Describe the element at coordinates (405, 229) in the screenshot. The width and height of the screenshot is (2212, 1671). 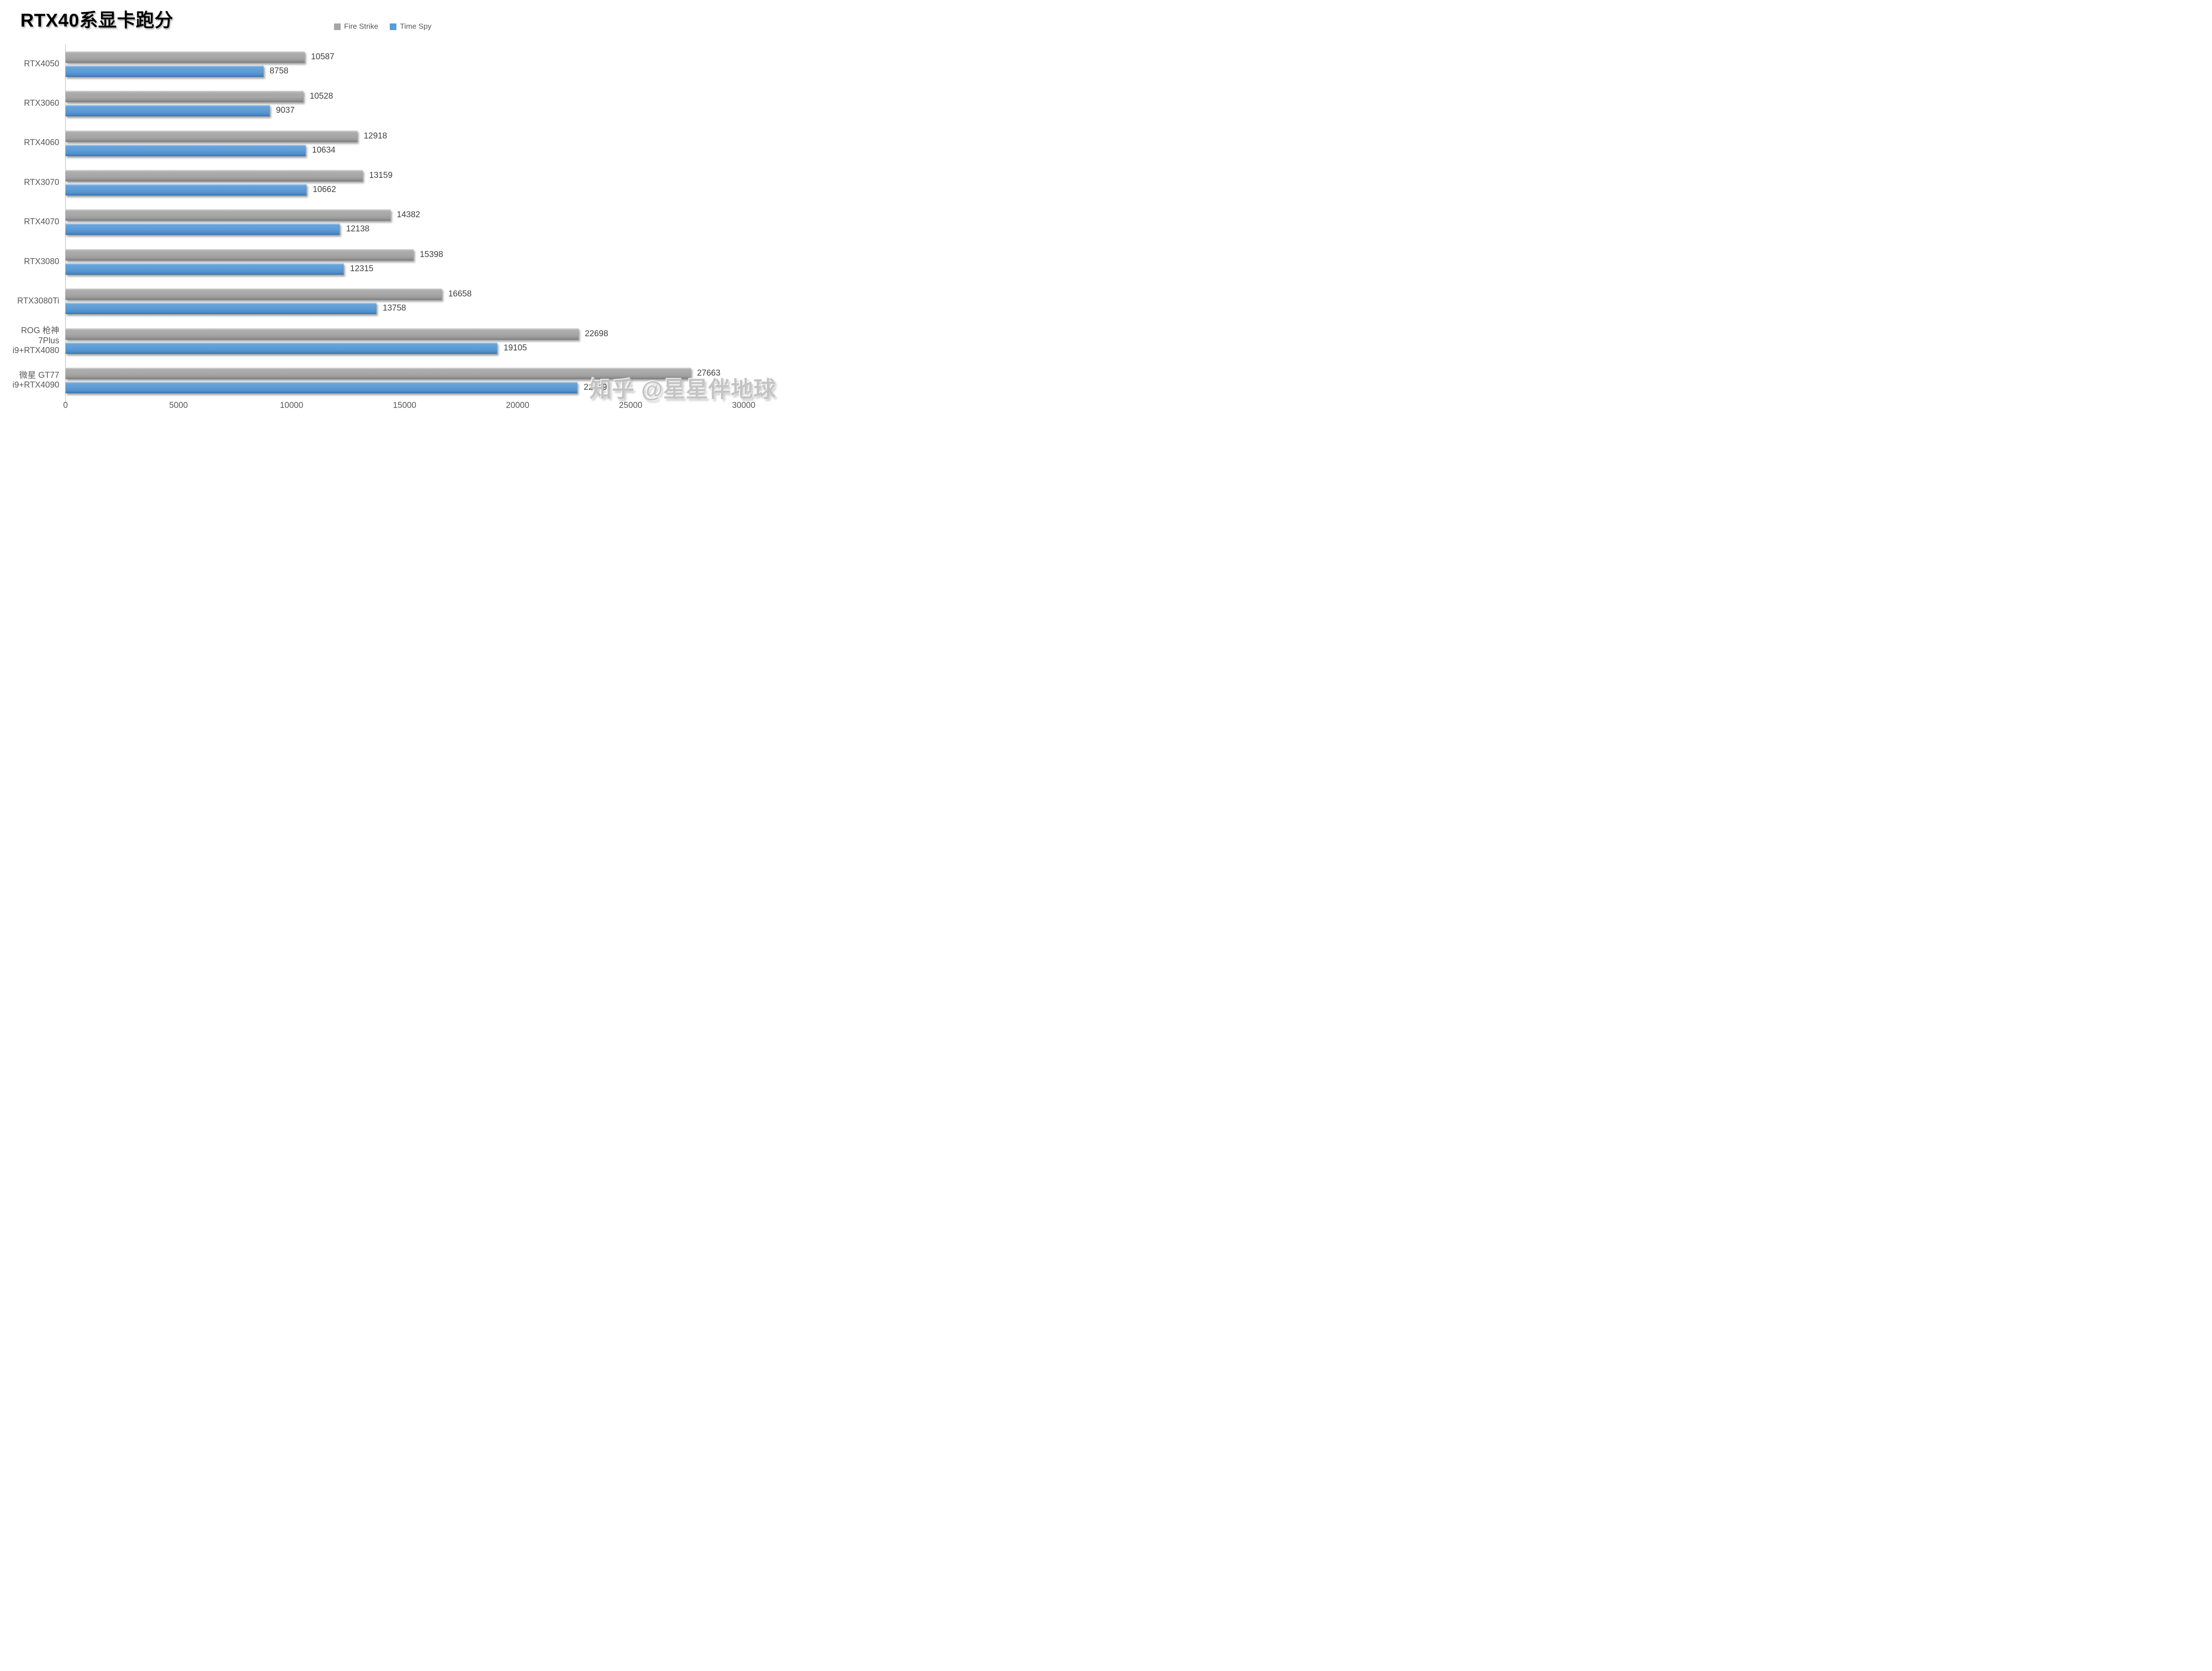
I see `time-spy-bar-line: 12138` at that location.